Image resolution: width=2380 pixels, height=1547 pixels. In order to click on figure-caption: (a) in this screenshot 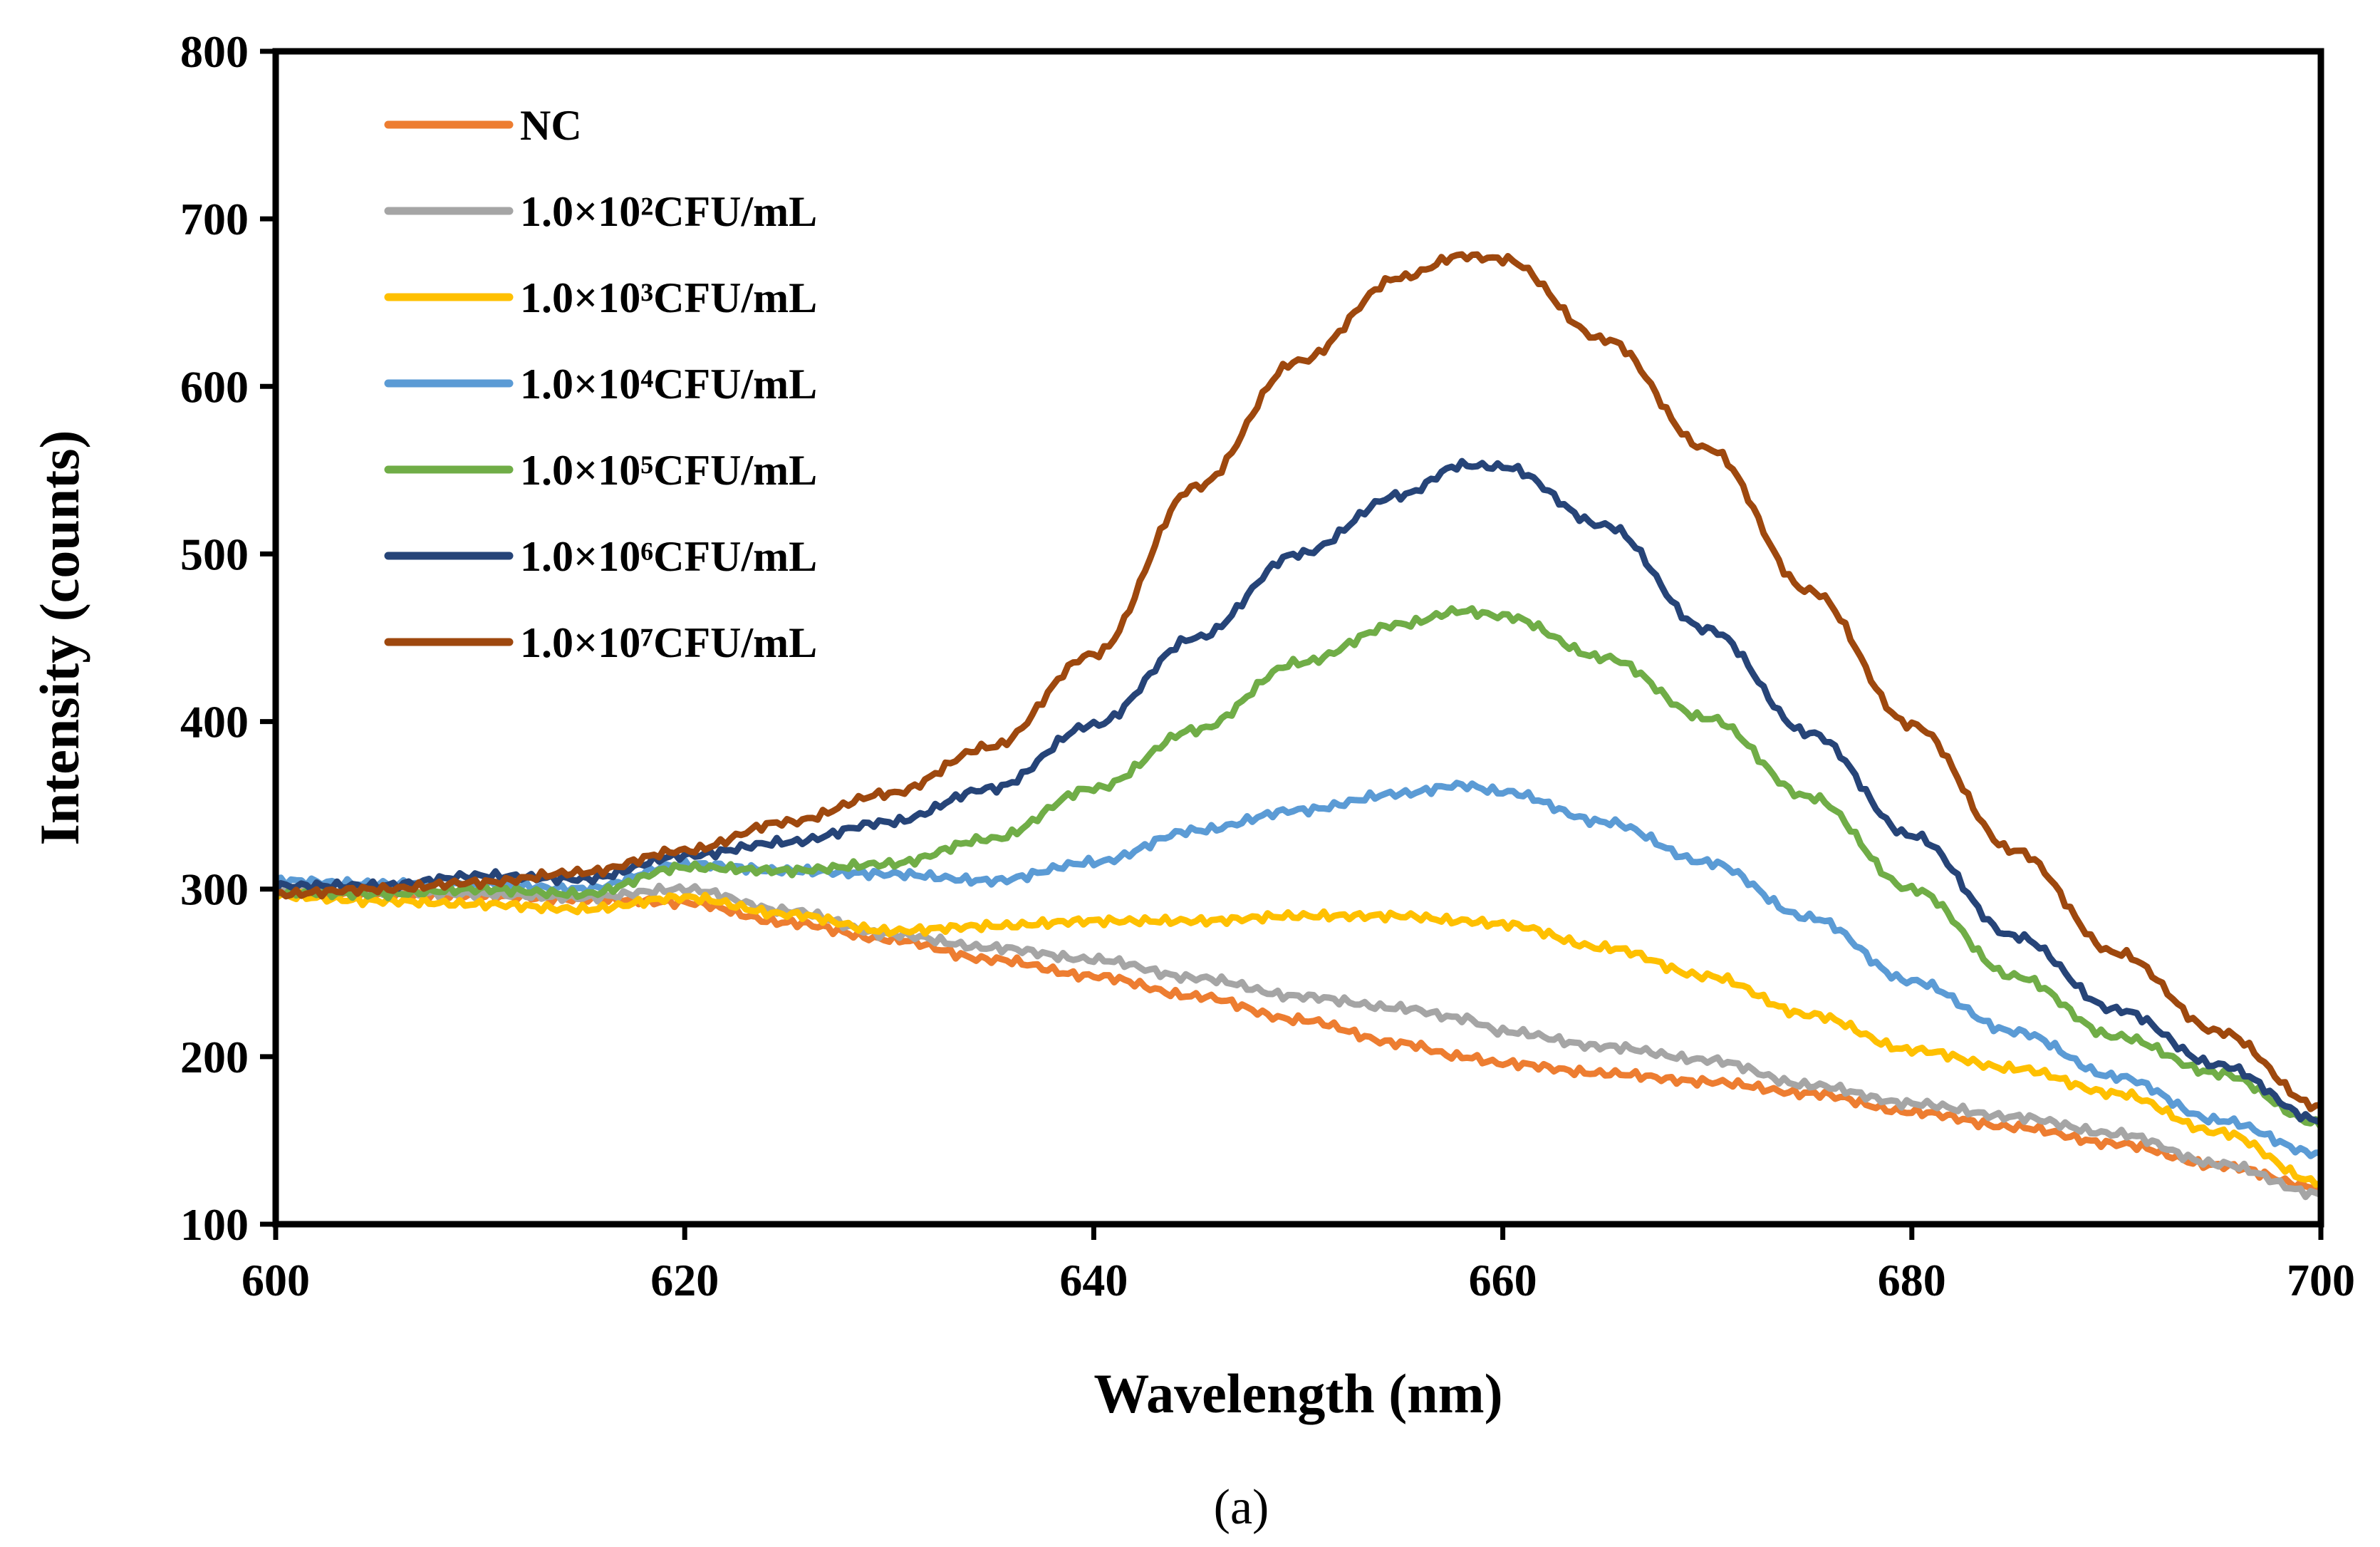, I will do `click(1241, 1507)`.